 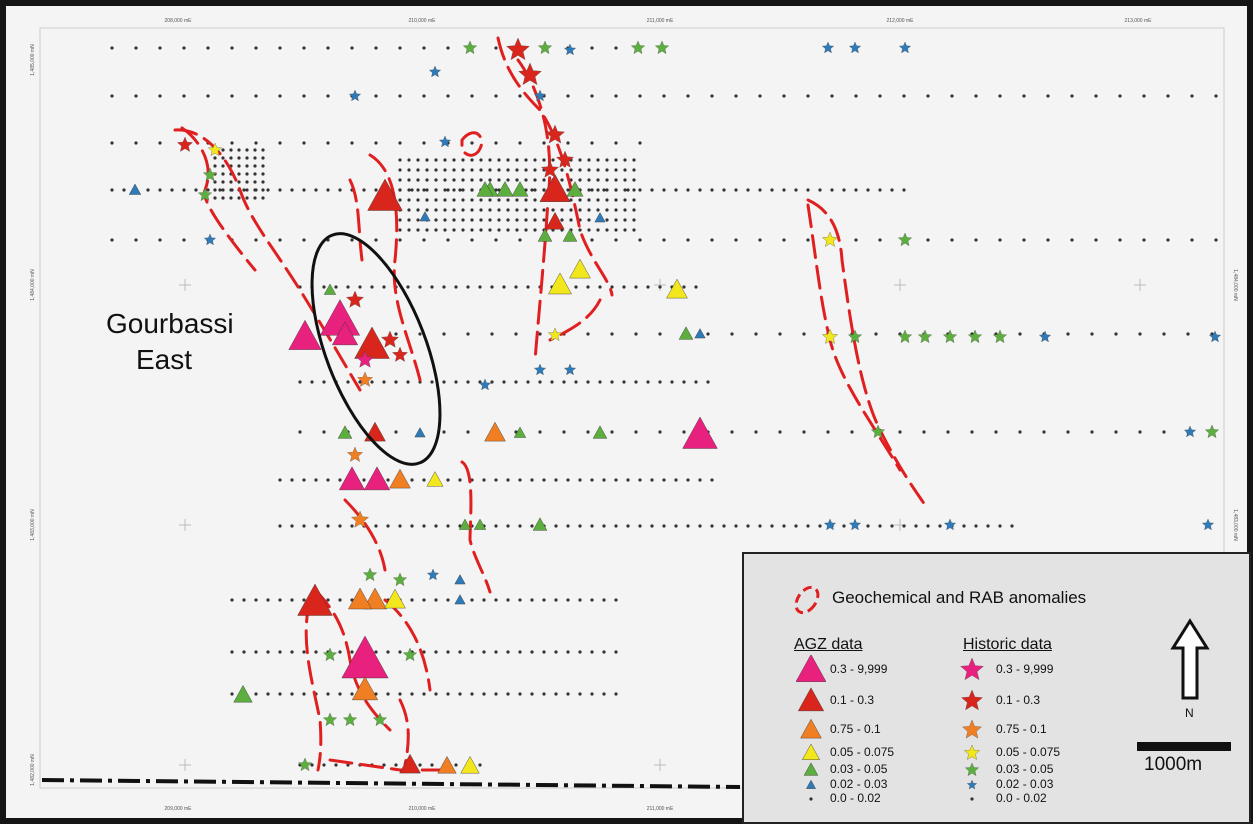 What do you see at coordinates (179, 21) in the screenshot?
I see `top-tick-label: 208,000 mE` at bounding box center [179, 21].